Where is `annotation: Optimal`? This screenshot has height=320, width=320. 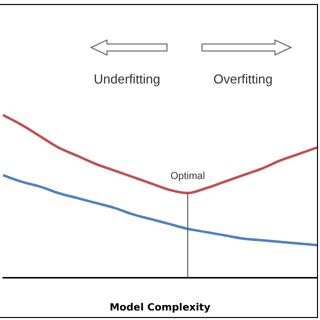 annotation: Optimal is located at coordinates (187, 176).